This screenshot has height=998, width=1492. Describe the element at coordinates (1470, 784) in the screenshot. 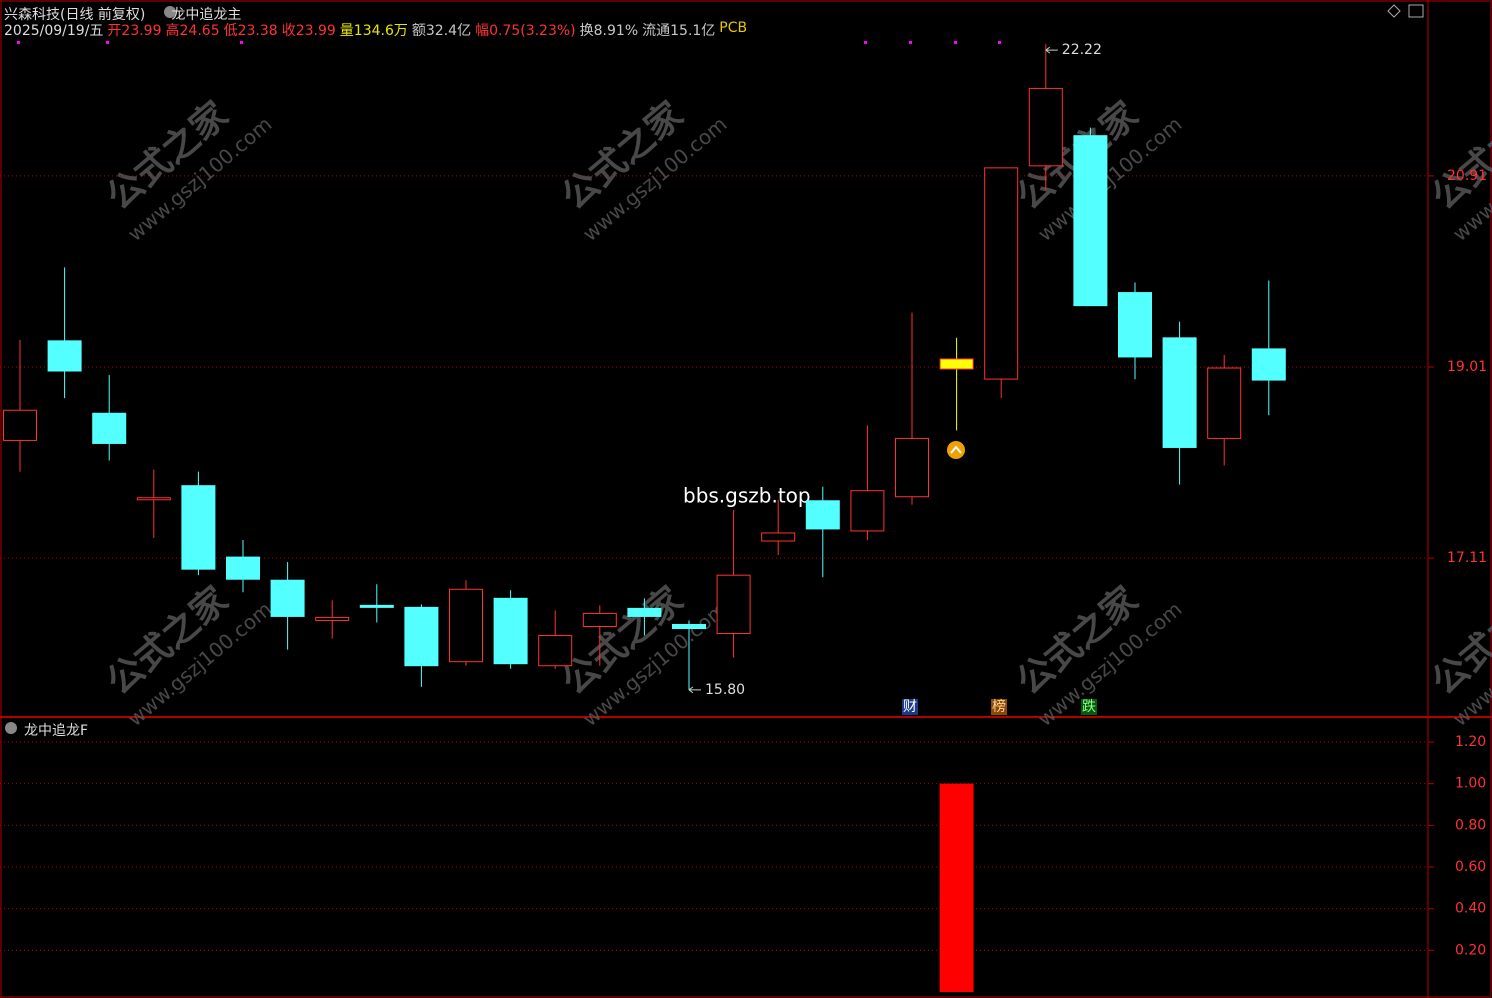

I see `y-tick-label: 1.00` at that location.